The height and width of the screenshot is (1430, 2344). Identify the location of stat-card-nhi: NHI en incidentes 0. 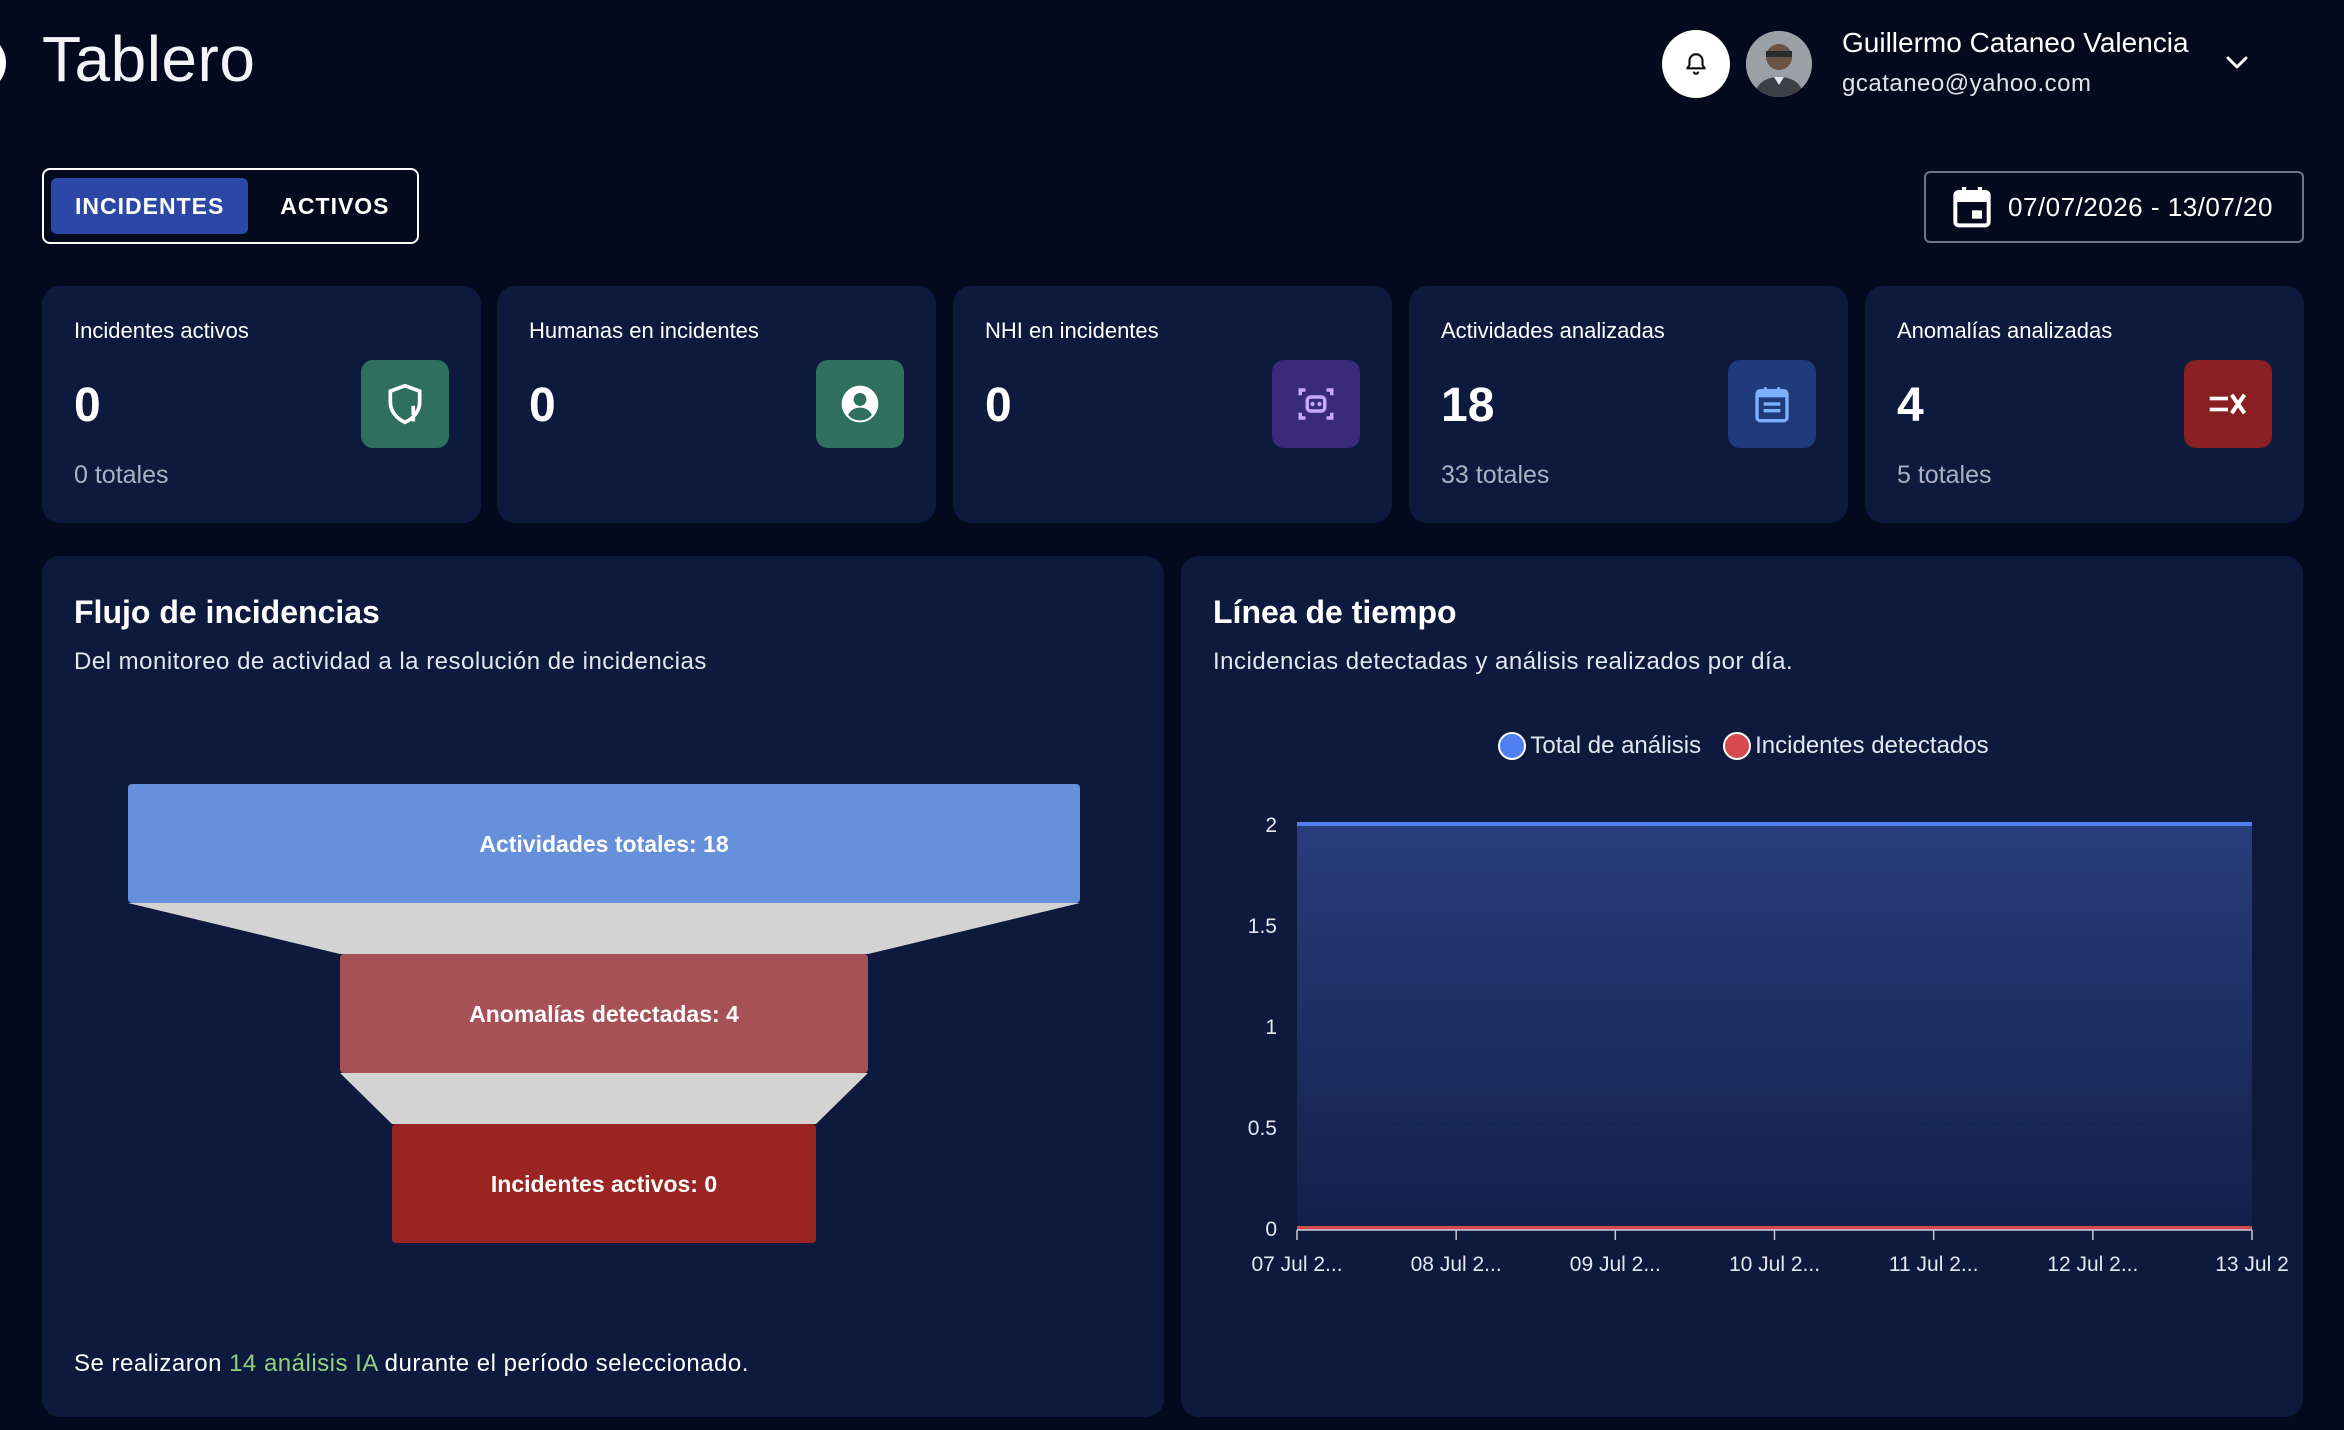
(1172, 404).